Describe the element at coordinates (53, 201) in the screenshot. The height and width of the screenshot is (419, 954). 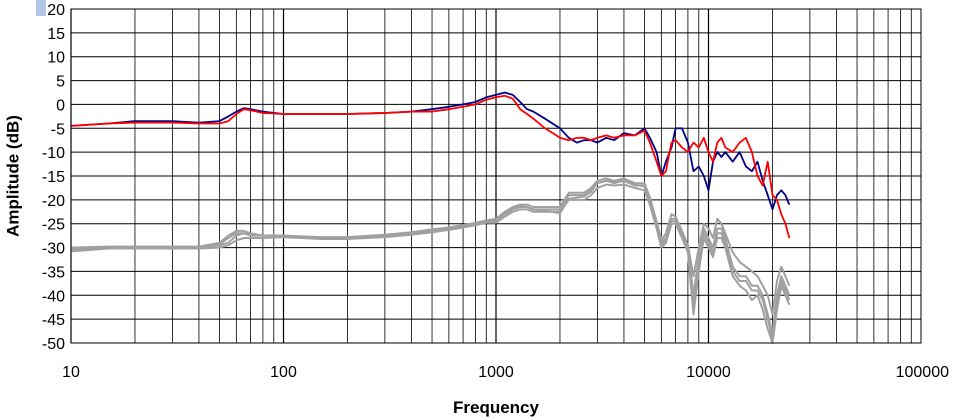
I see `y-tick-label: -20` at that location.